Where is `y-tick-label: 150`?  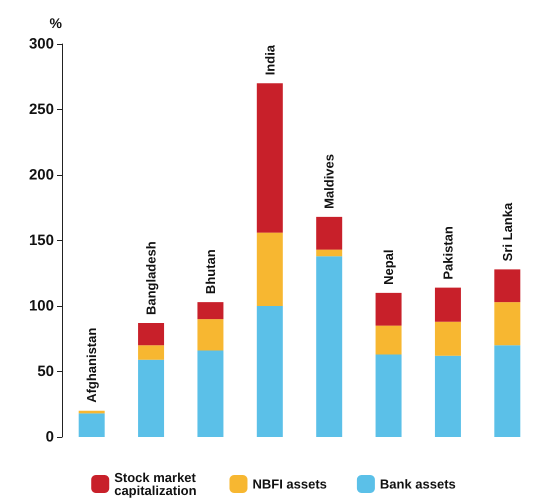 y-tick-label: 150 is located at coordinates (41, 240).